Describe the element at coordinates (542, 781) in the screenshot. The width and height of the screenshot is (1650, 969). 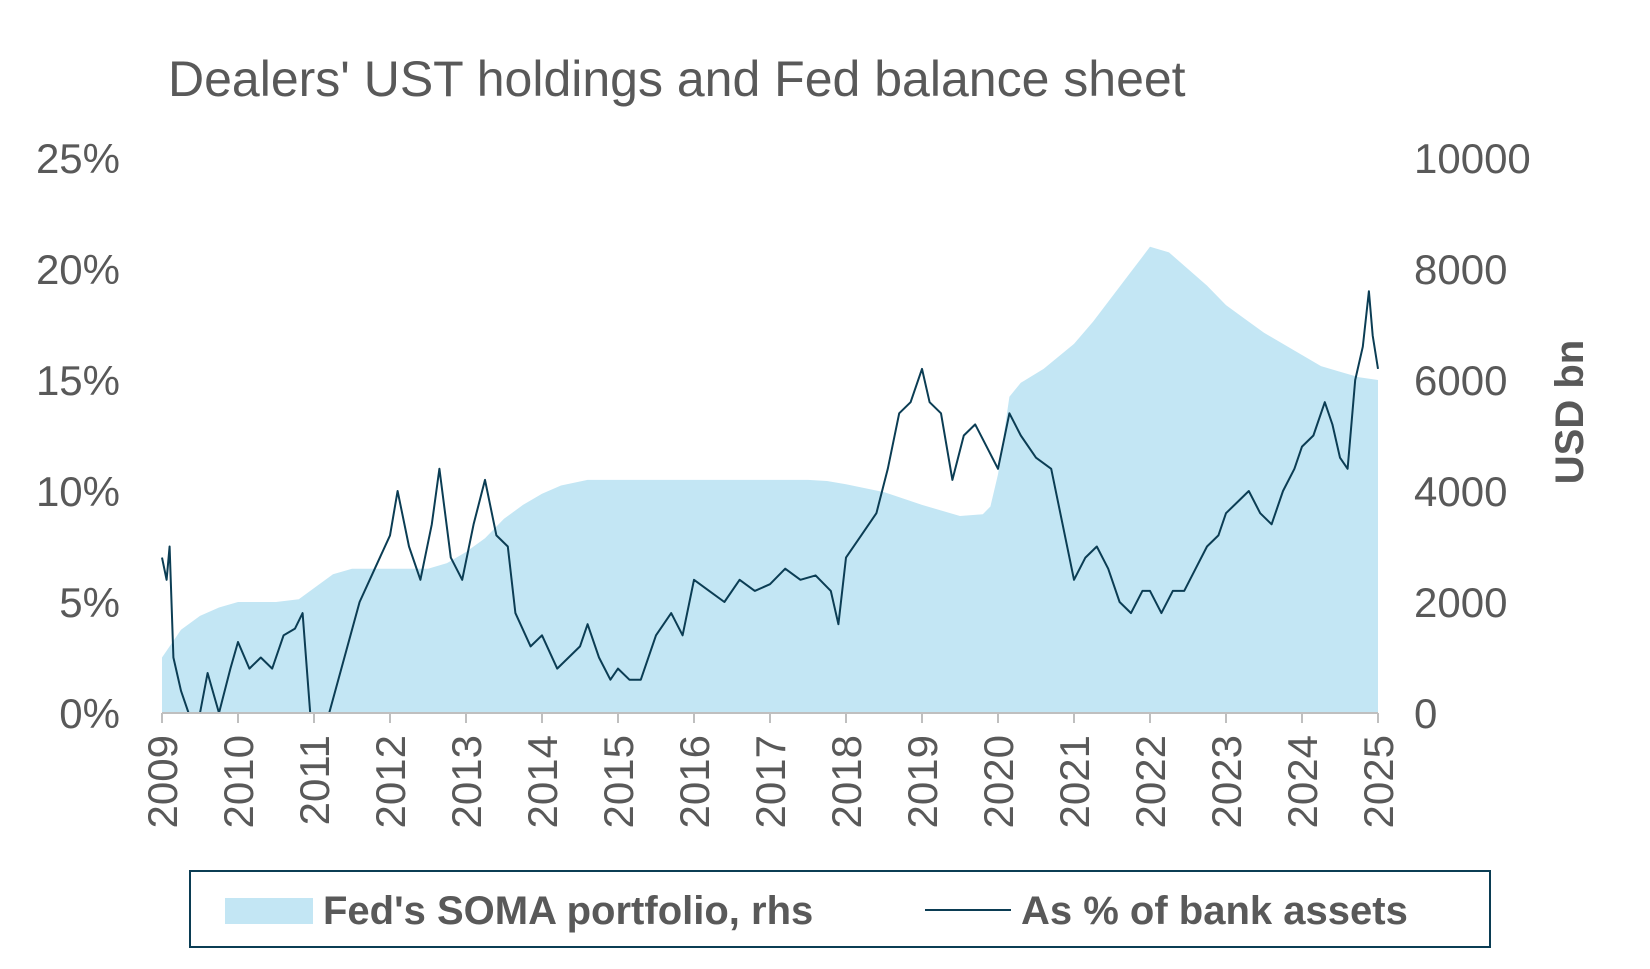
I see `x-tick-label: 2014` at that location.